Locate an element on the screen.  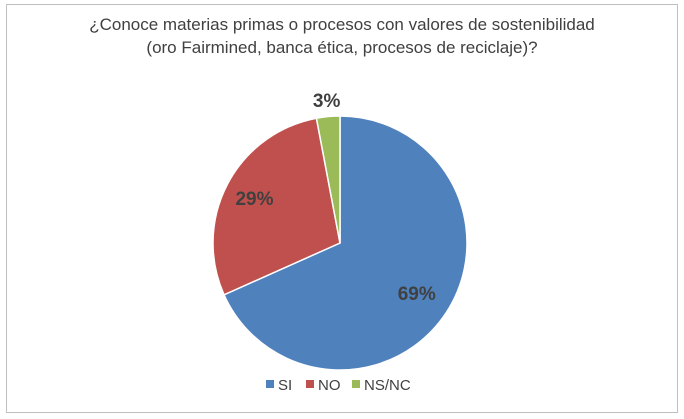
legend-label: NS/NC is located at coordinates (387, 385).